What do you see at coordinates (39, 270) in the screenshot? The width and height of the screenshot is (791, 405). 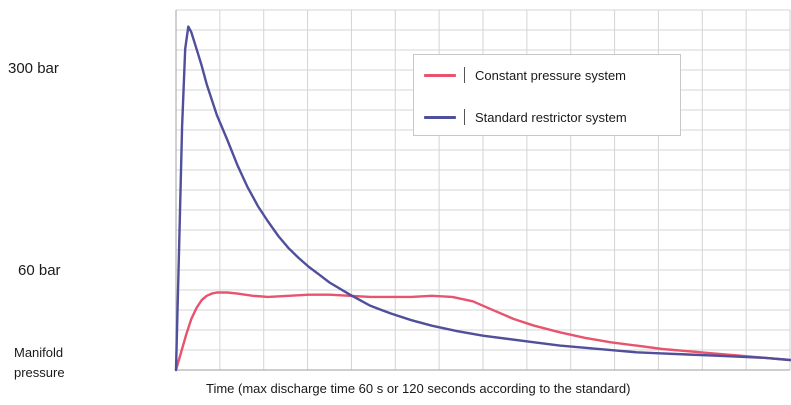 I see `y-tick-label-60: 60 bar` at bounding box center [39, 270].